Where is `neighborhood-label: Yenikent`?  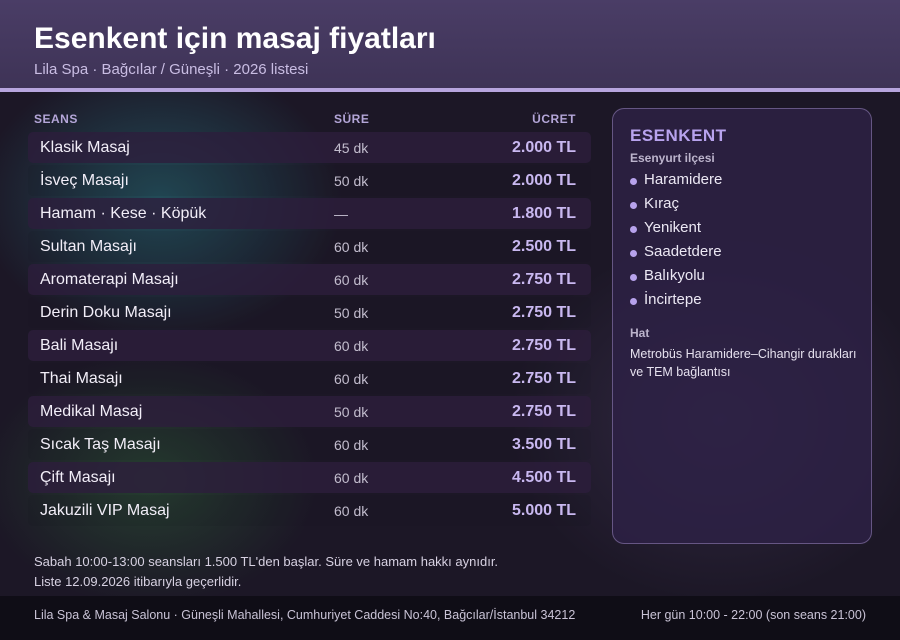 neighborhood-label: Yenikent is located at coordinates (672, 227).